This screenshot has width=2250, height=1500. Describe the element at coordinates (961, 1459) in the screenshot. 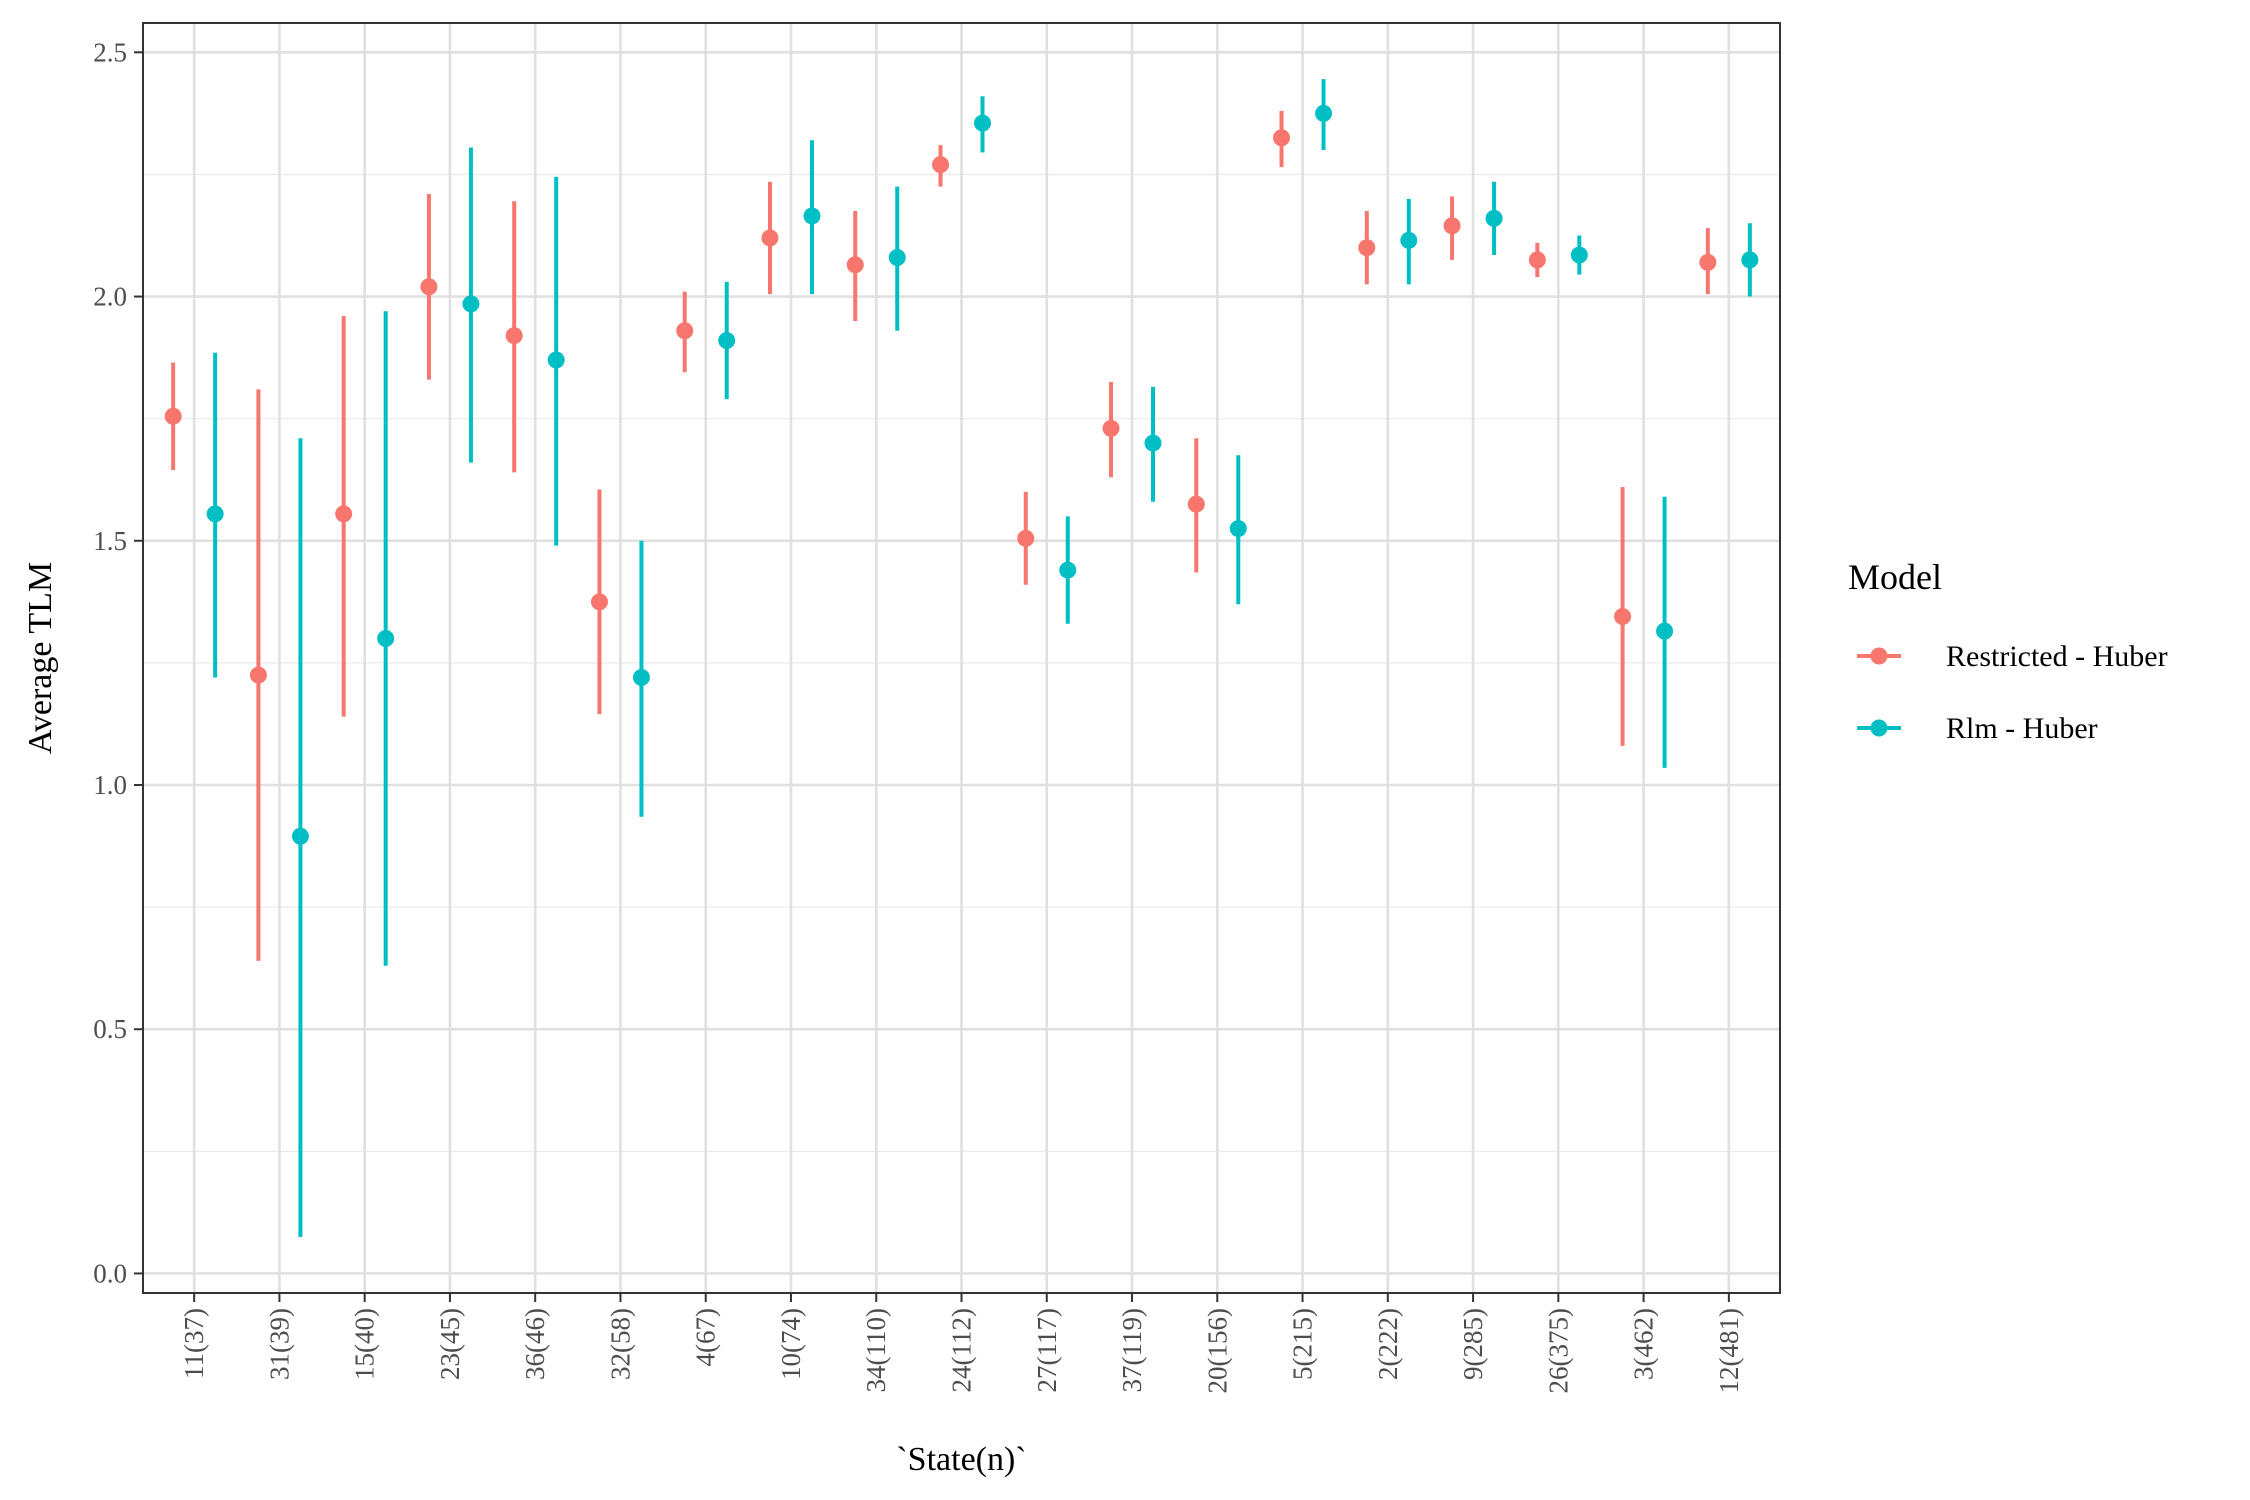

I see `x-axis-title: `State(n)`` at that location.